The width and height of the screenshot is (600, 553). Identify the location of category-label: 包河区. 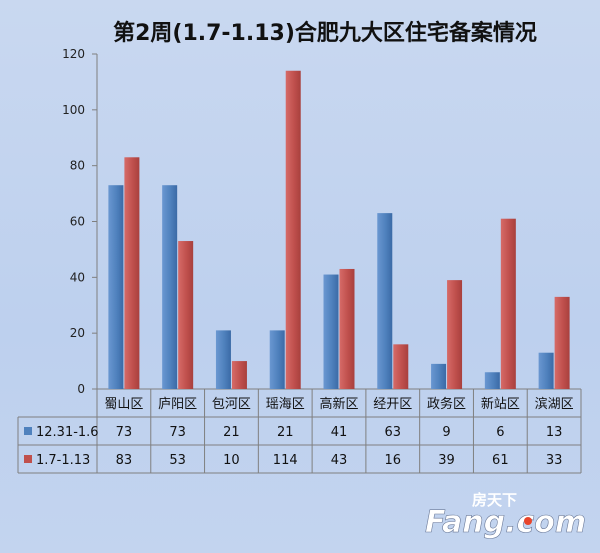
(231, 404).